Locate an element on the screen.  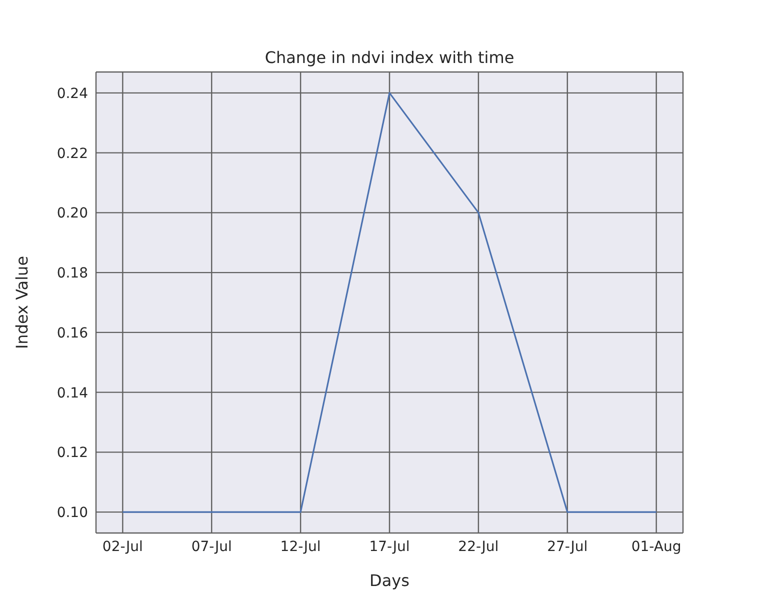
x-tick-label: 12-Jul is located at coordinates (300, 546).